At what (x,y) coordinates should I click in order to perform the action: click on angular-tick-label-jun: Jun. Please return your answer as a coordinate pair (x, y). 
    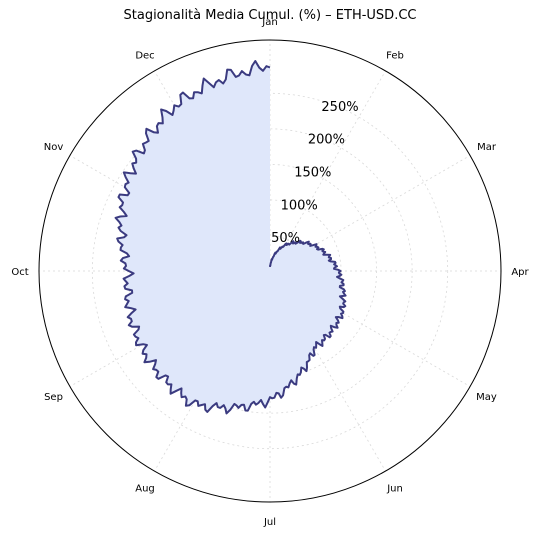
    Looking at the image, I should click on (394, 489).